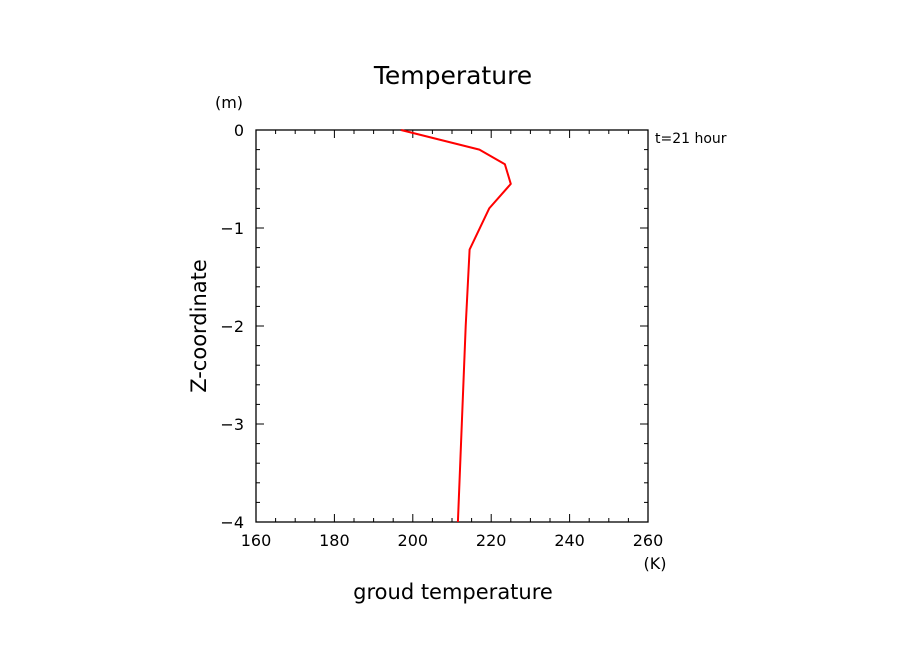 This screenshot has width=904, height=654. Describe the element at coordinates (452, 75) in the screenshot. I see `chart-title: Temperature` at that location.